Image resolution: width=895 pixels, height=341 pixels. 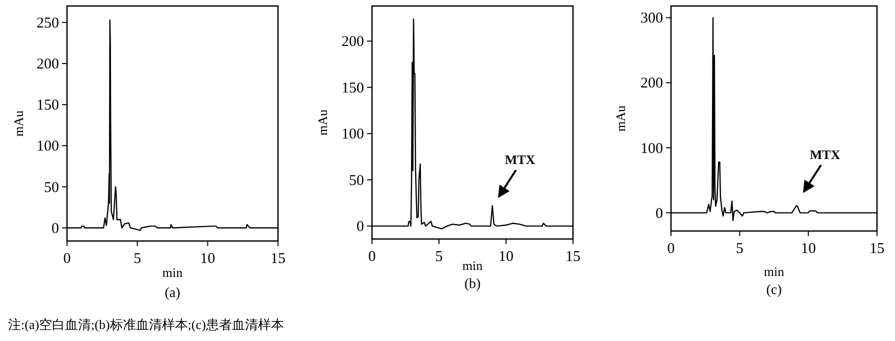 What do you see at coordinates (146, 324) in the screenshot?
I see `text: 注:(a)空白血清;(b)标准血清样本;(c)患者血清样本` at bounding box center [146, 324].